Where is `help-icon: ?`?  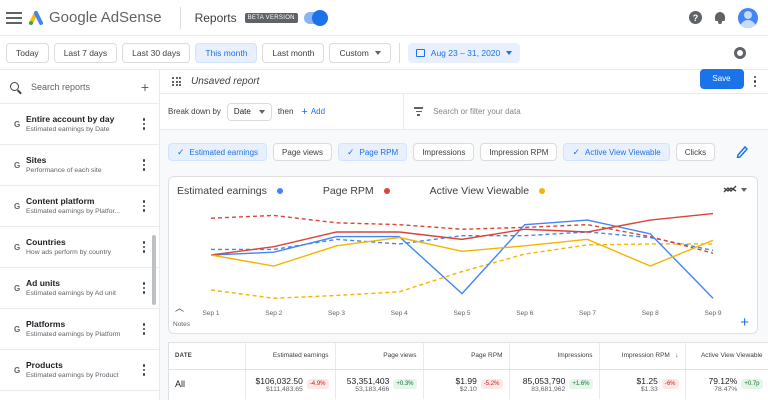 help-icon: ? is located at coordinates (695, 17).